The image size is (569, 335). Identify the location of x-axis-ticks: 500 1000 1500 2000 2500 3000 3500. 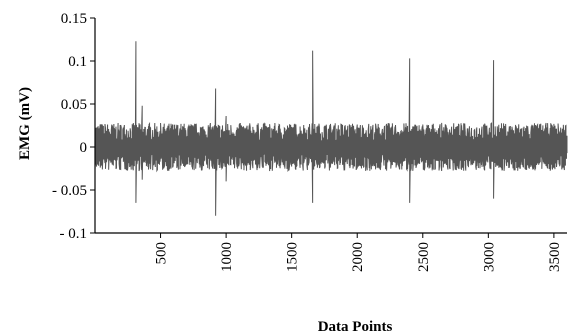
(358, 252).